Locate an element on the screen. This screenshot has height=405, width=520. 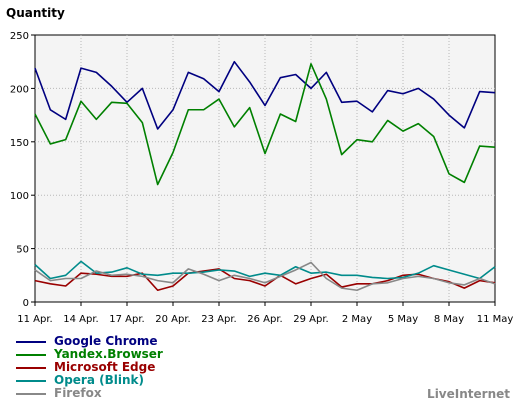
series-line-opera-blink is located at coordinates (265, 270).